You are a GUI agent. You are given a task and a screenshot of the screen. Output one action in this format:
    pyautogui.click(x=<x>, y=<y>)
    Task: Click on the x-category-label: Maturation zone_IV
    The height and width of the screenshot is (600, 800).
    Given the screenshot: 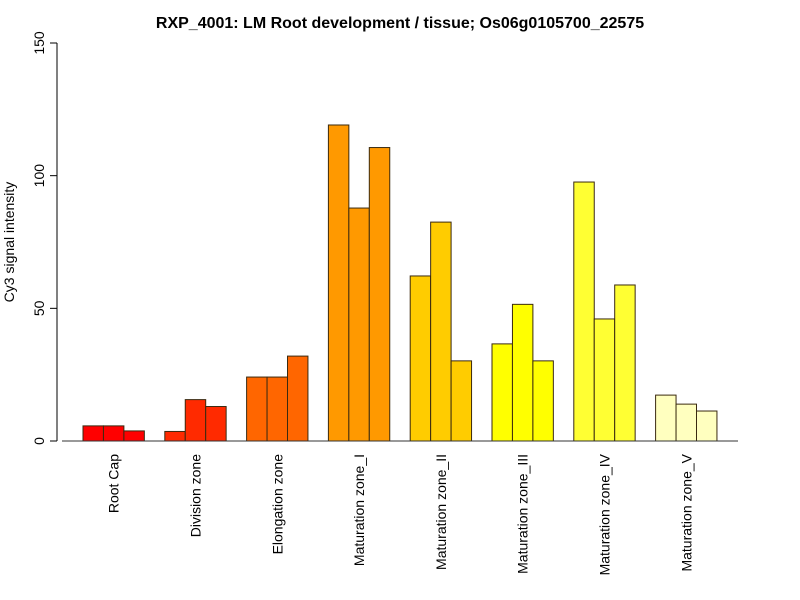 What is the action you would take?
    pyautogui.click(x=605, y=514)
    